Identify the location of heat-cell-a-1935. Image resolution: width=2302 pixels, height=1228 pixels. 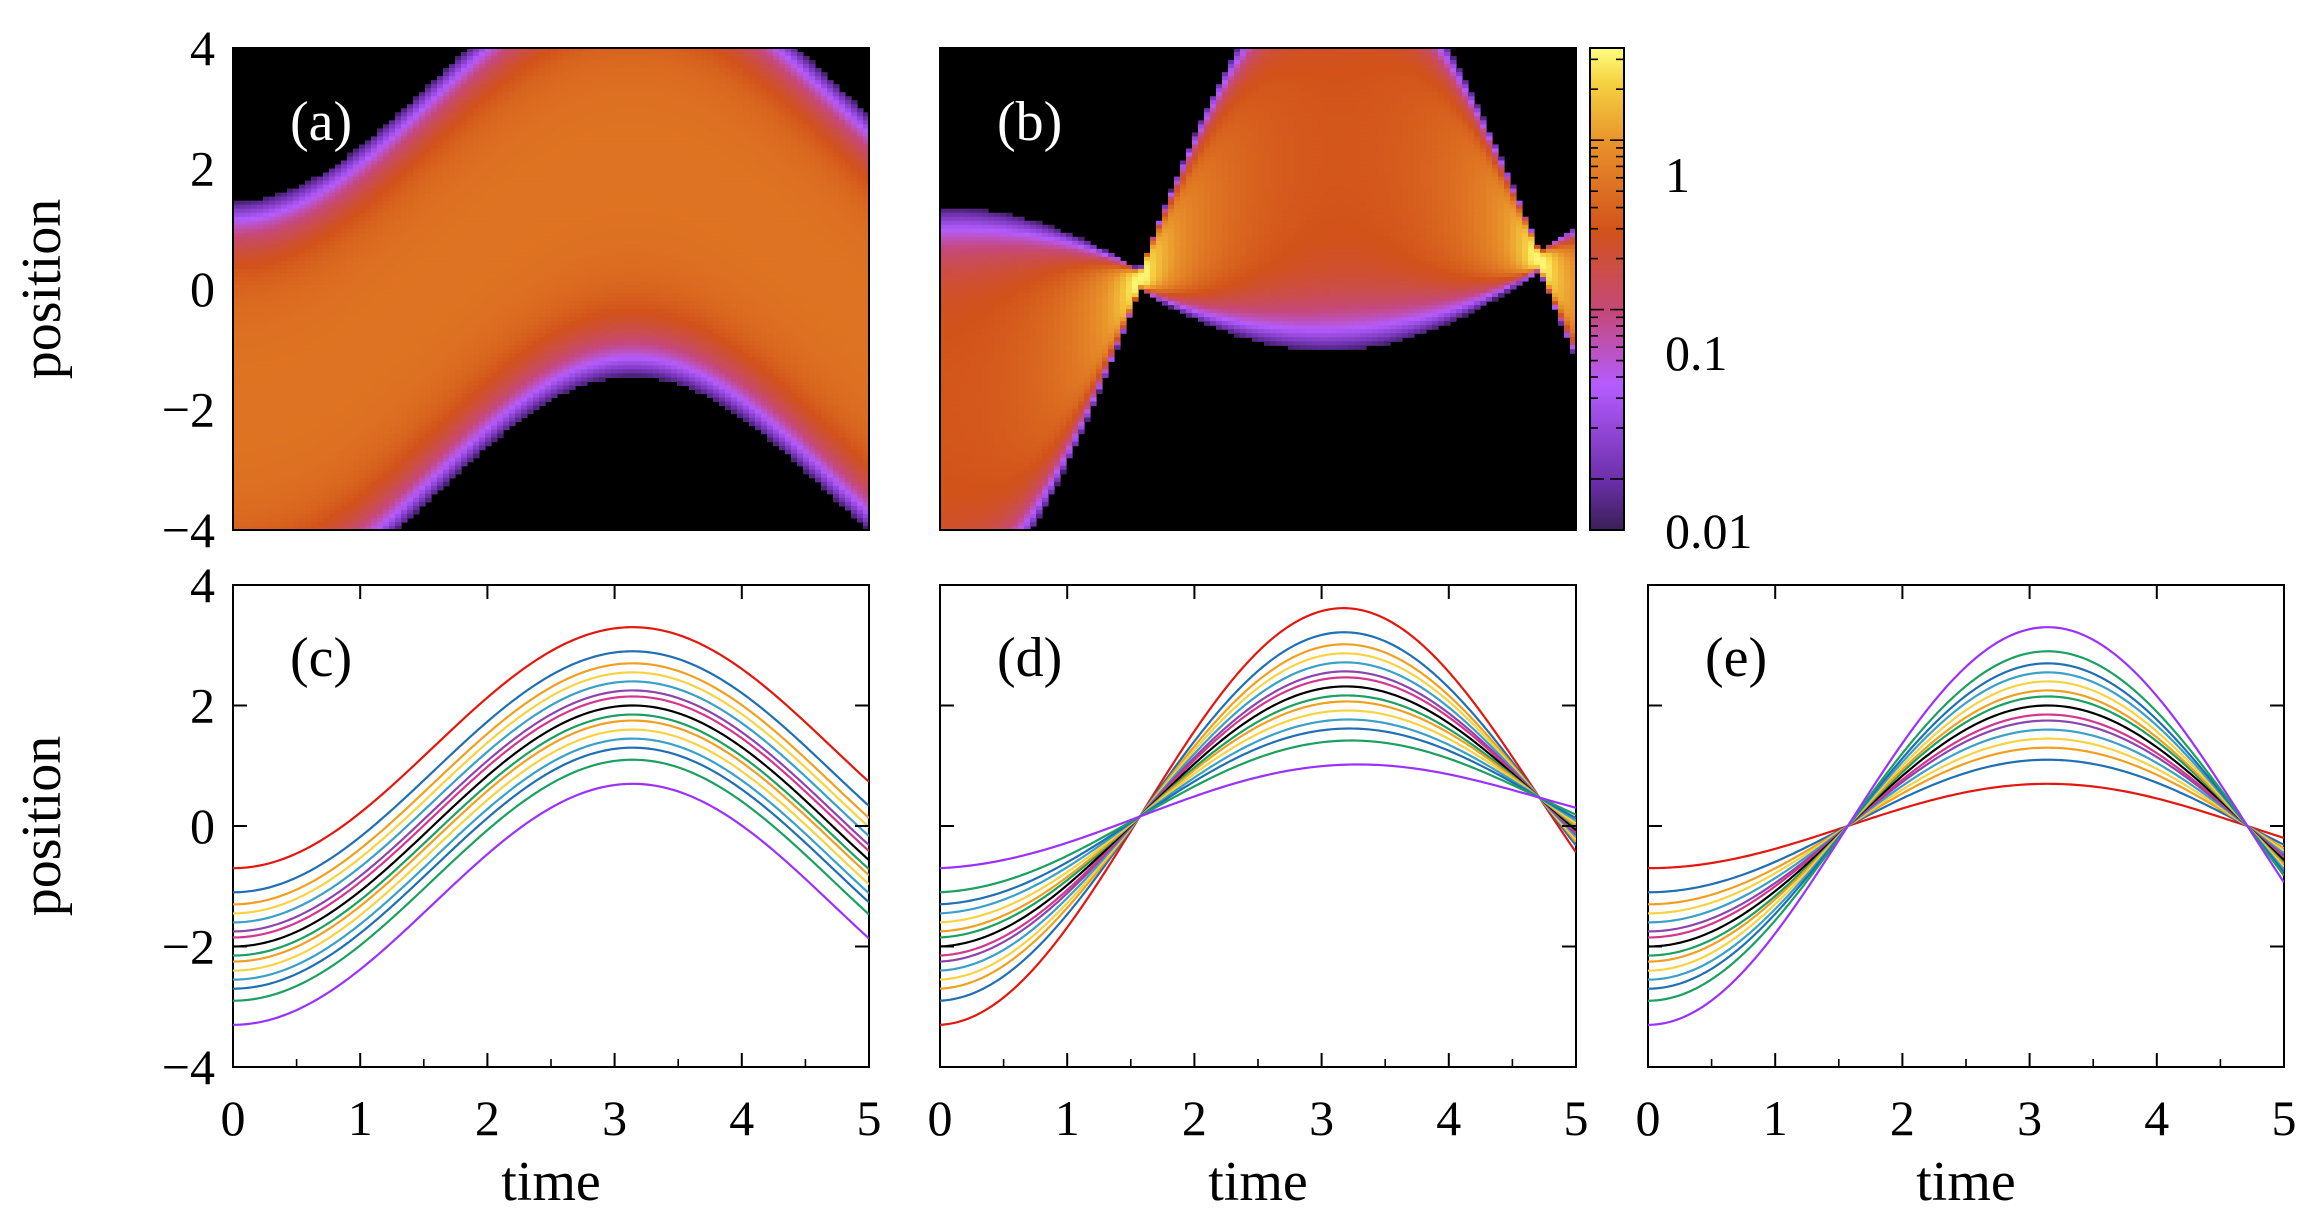
(368, 243).